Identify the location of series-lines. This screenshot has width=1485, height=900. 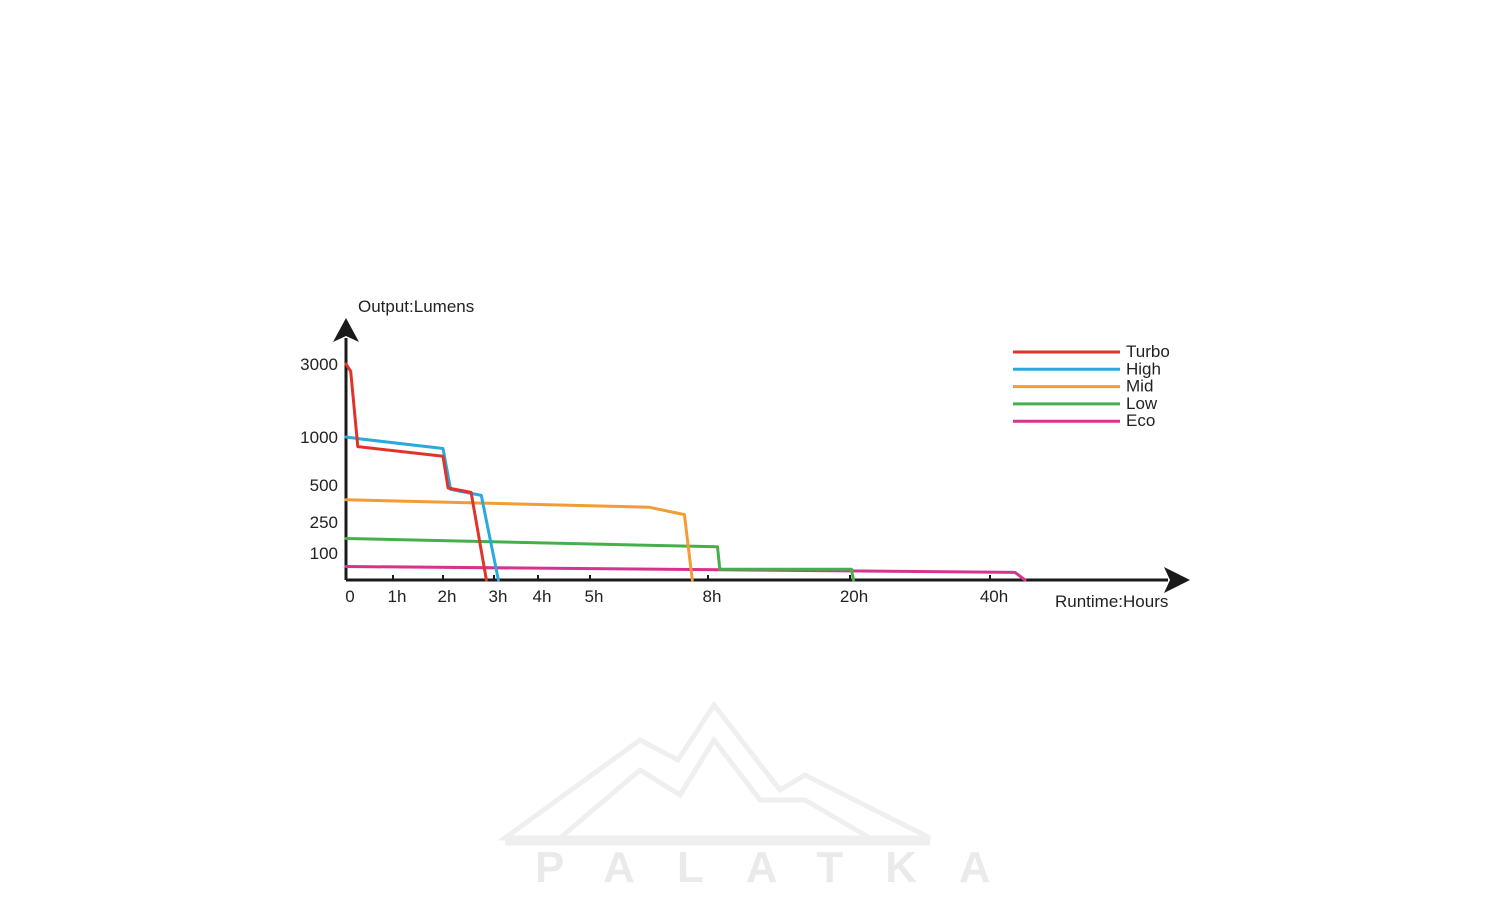
(685, 472).